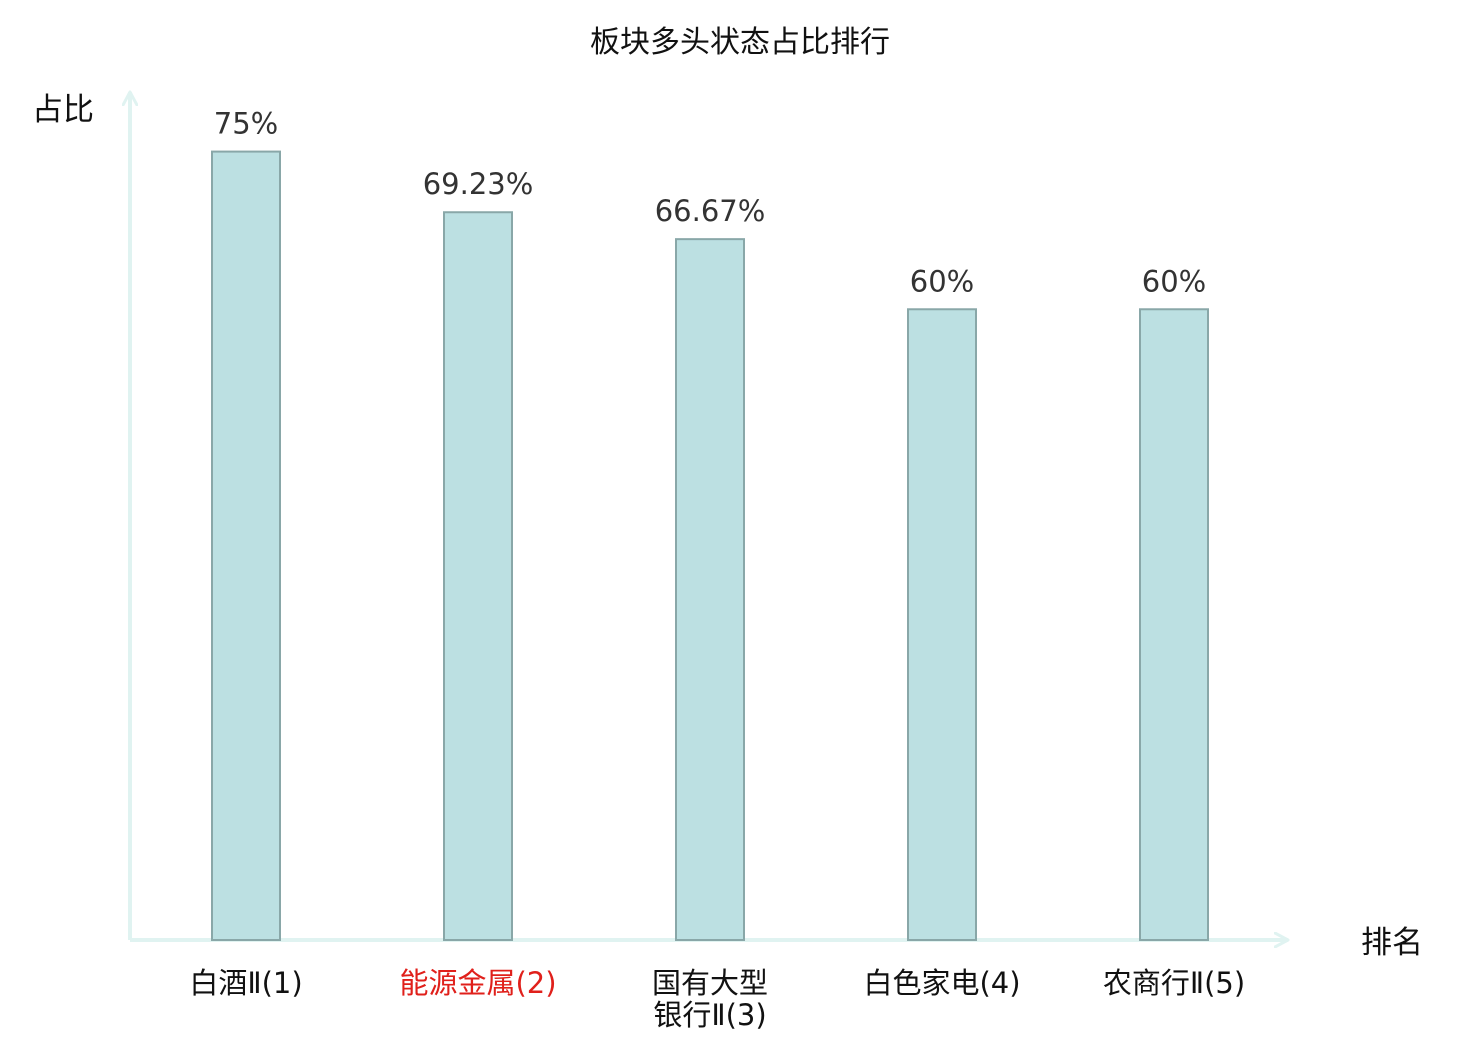 The height and width of the screenshot is (1040, 1480). Describe the element at coordinates (245, 983) in the screenshot. I see `x-tick-label: 白酒Ⅱ(1)` at that location.